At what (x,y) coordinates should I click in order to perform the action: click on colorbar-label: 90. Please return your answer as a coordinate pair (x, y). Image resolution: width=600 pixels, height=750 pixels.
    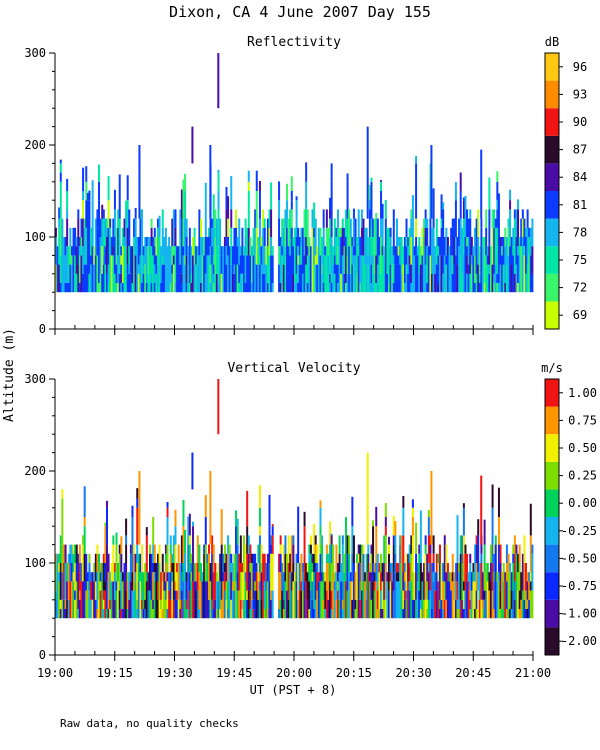
    Looking at the image, I should click on (580, 122).